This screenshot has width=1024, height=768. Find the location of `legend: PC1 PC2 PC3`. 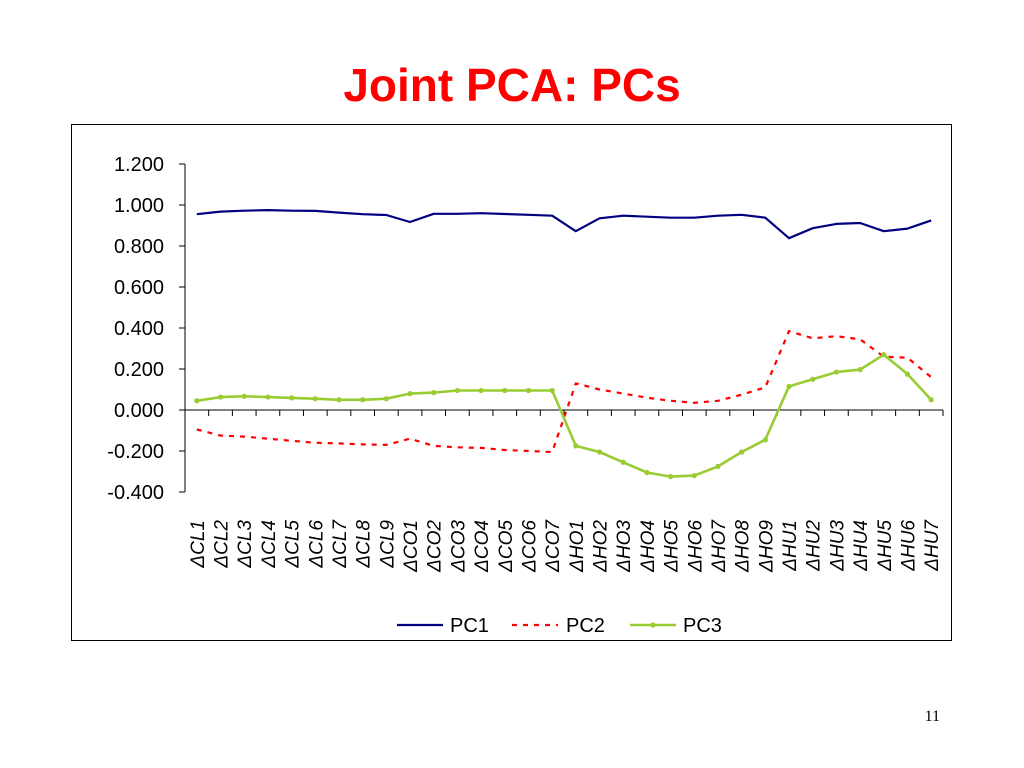

legend: PC1 PC2 PC3 is located at coordinates (559, 626).